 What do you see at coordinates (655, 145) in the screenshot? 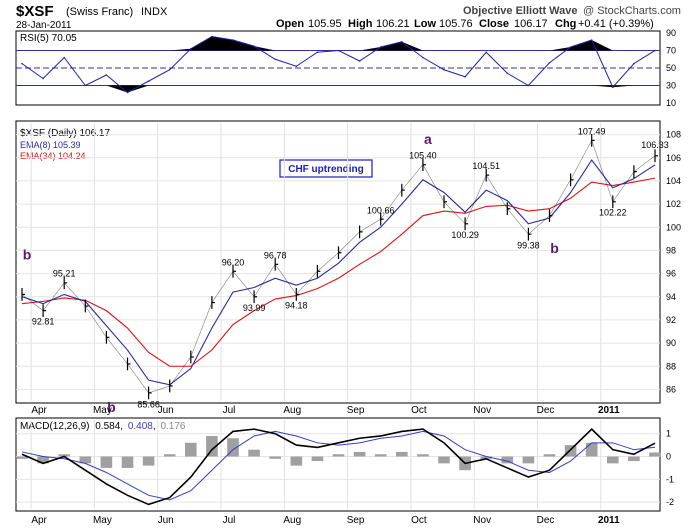
I see `price-annotation: 106.33` at bounding box center [655, 145].